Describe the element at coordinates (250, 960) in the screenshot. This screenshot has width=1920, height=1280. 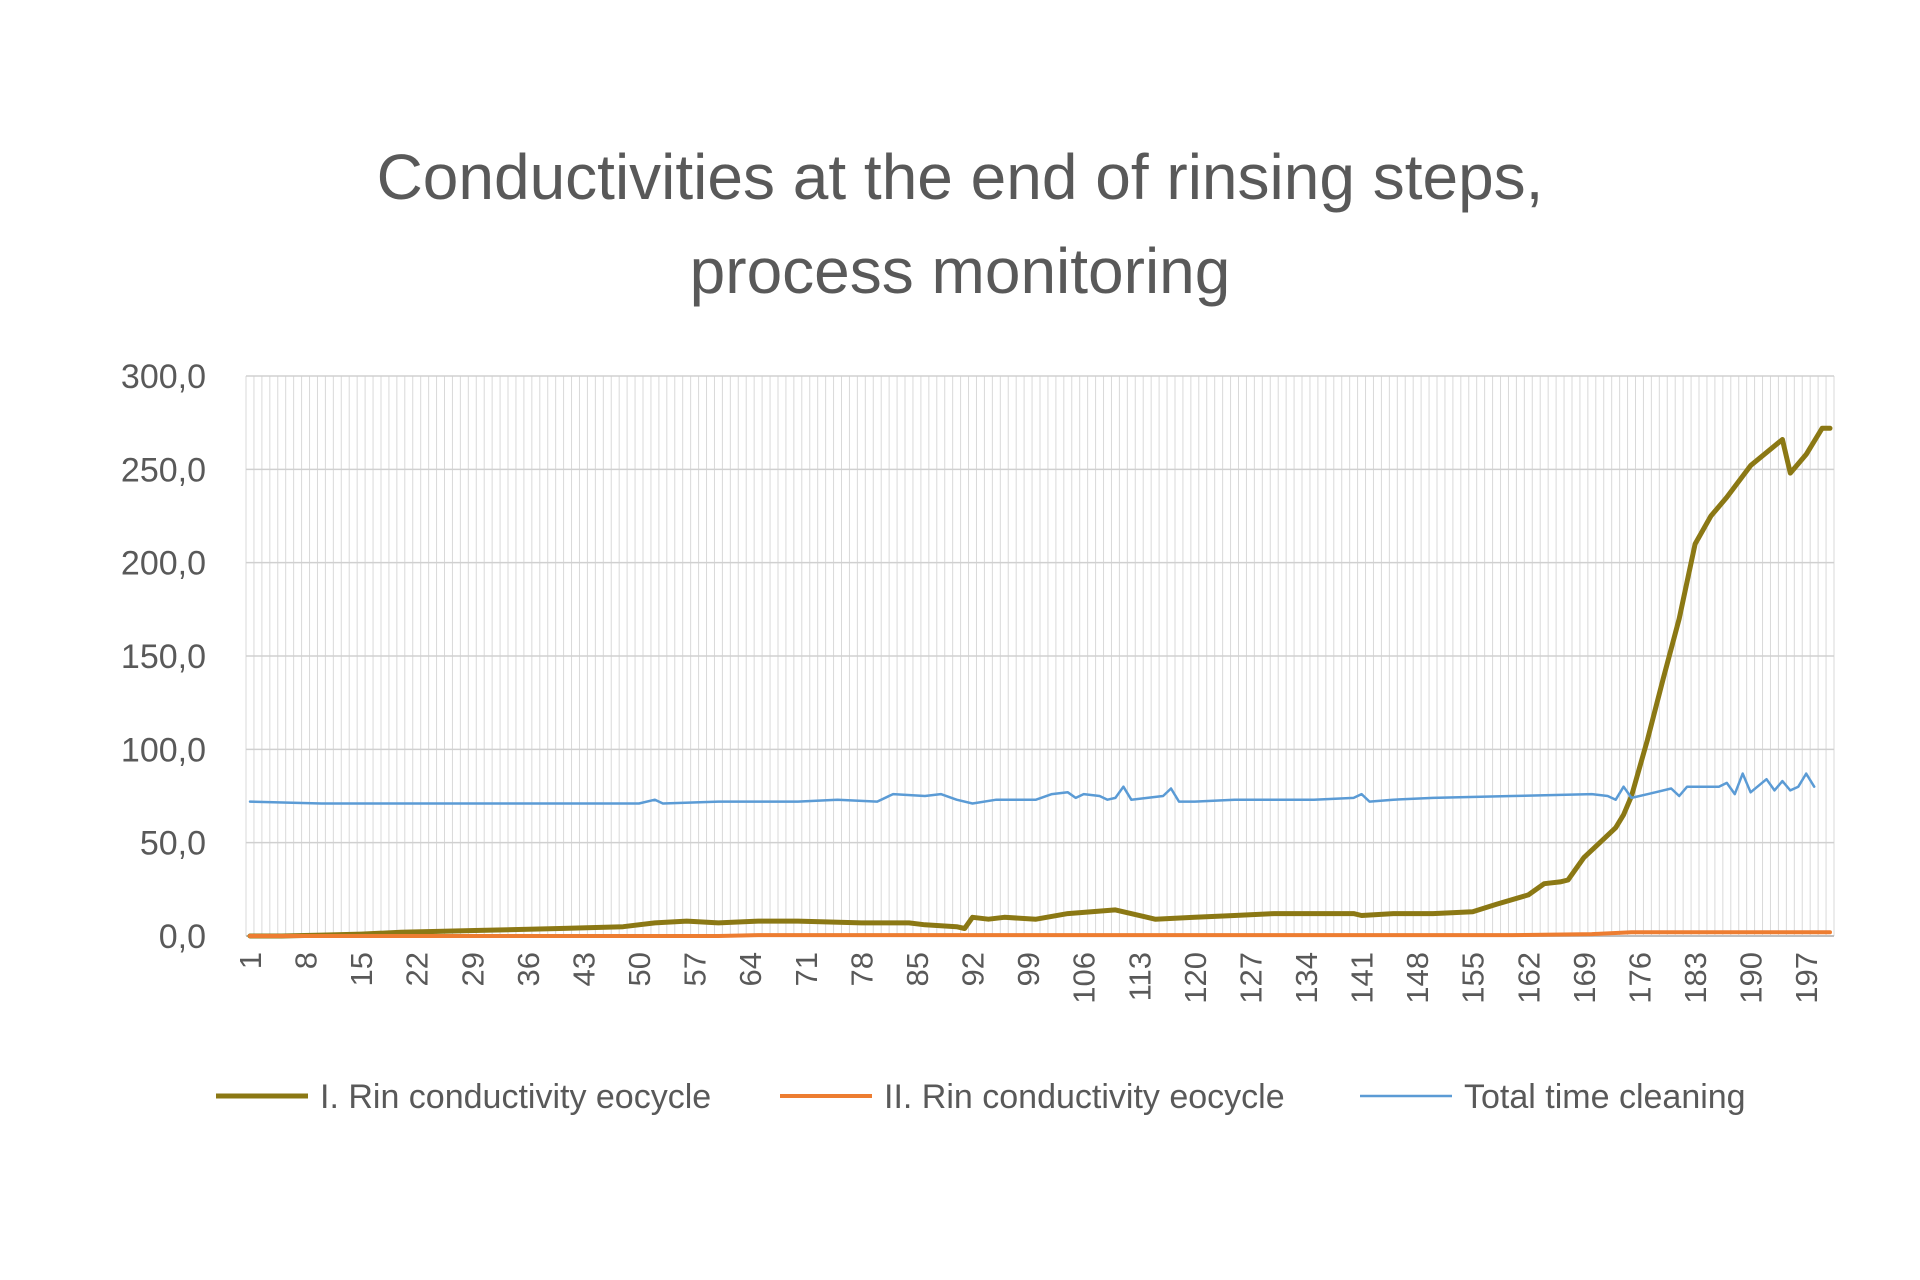
I see `x-tick-label: 1` at that location.